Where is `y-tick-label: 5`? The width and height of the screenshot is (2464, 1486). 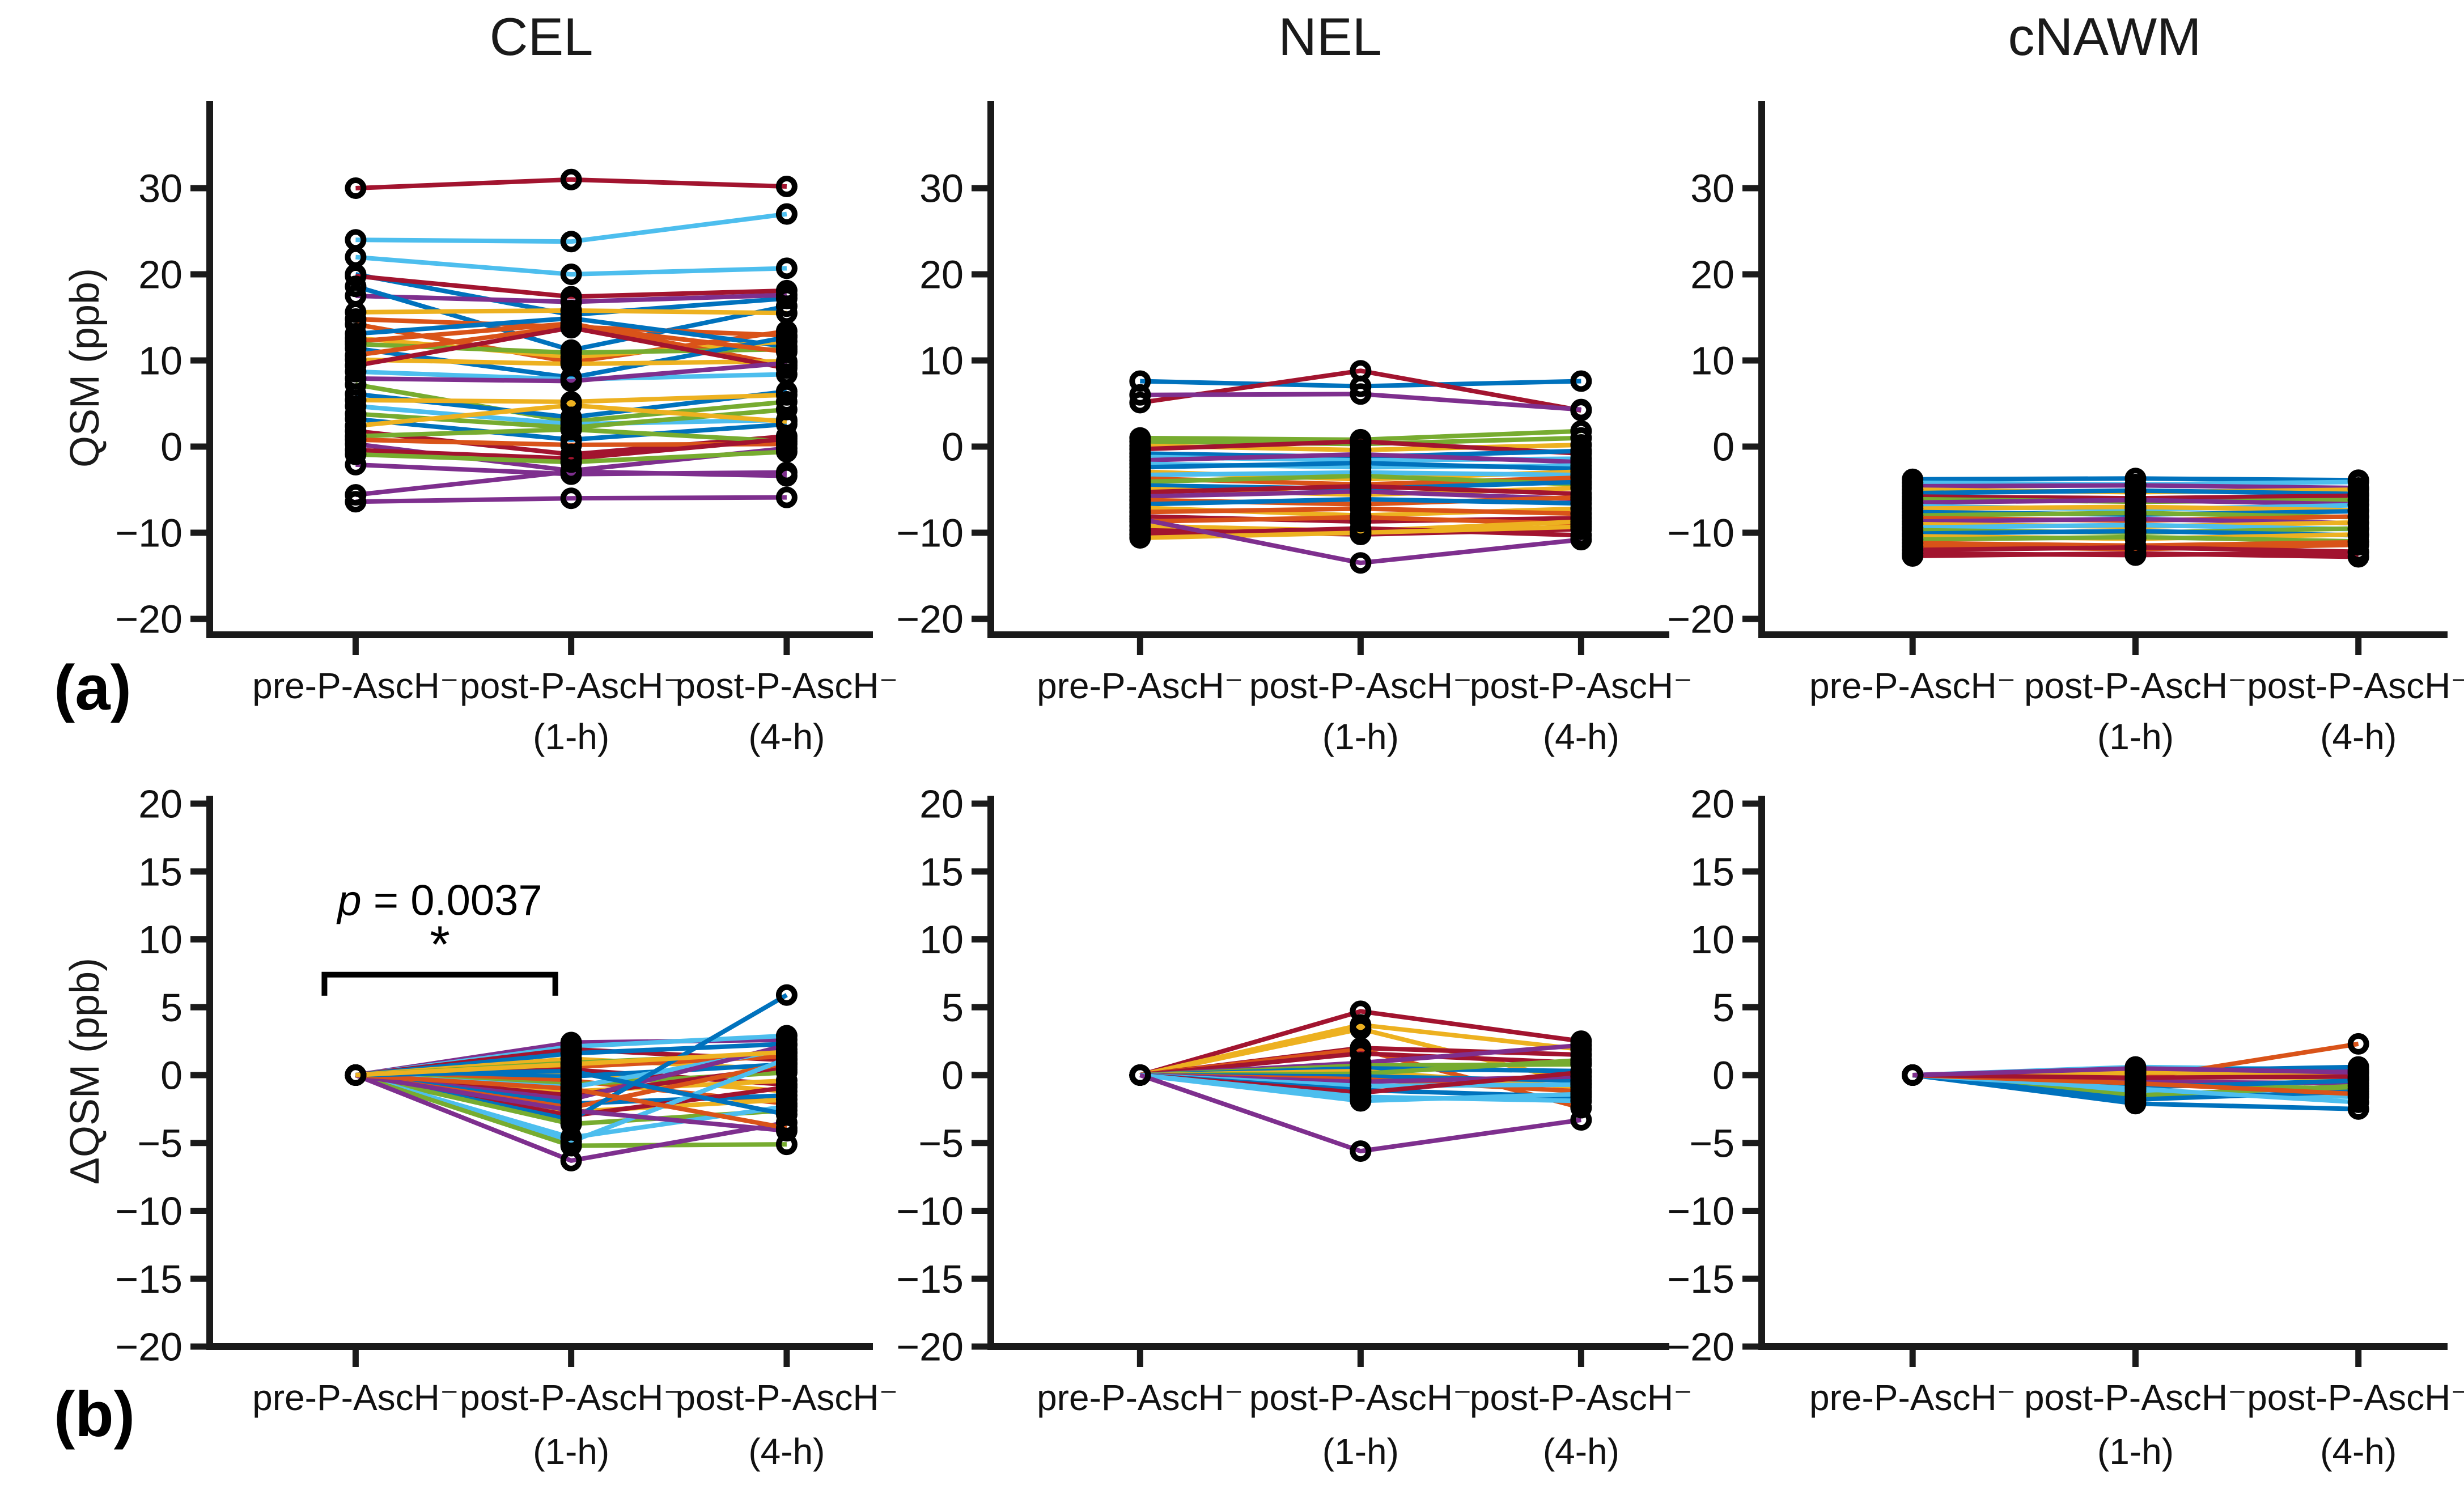
y-tick-label: 5 is located at coordinates (1723, 1008).